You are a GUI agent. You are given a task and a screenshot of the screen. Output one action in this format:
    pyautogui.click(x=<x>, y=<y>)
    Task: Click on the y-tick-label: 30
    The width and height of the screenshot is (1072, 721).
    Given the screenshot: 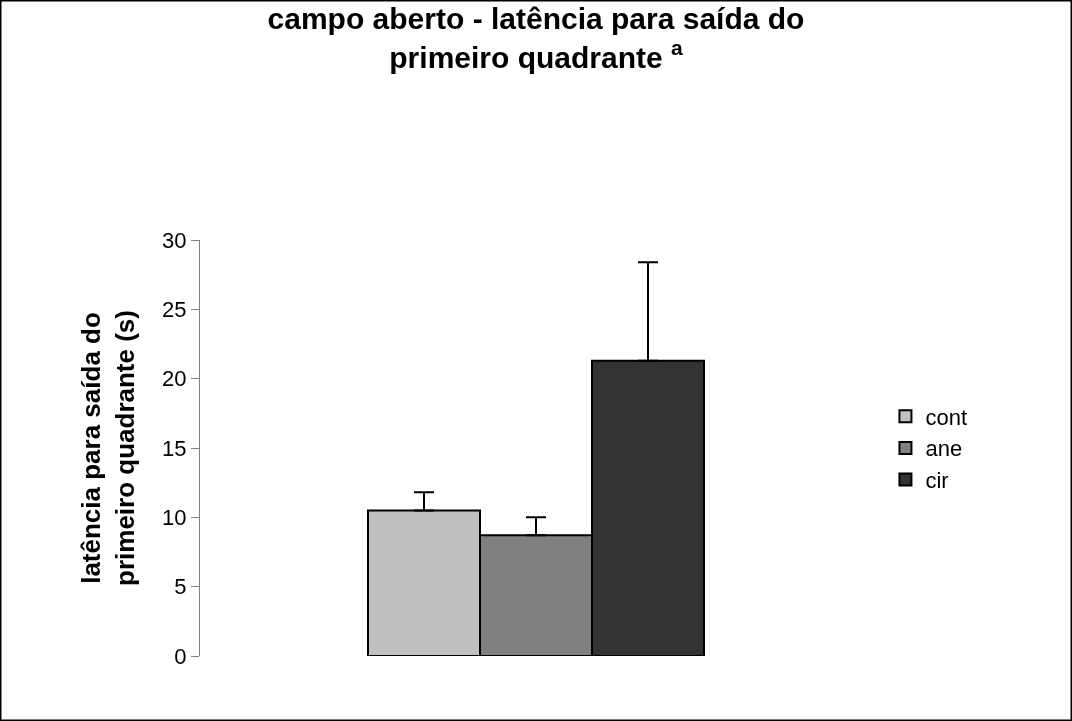 What is the action you would take?
    pyautogui.click(x=174, y=240)
    